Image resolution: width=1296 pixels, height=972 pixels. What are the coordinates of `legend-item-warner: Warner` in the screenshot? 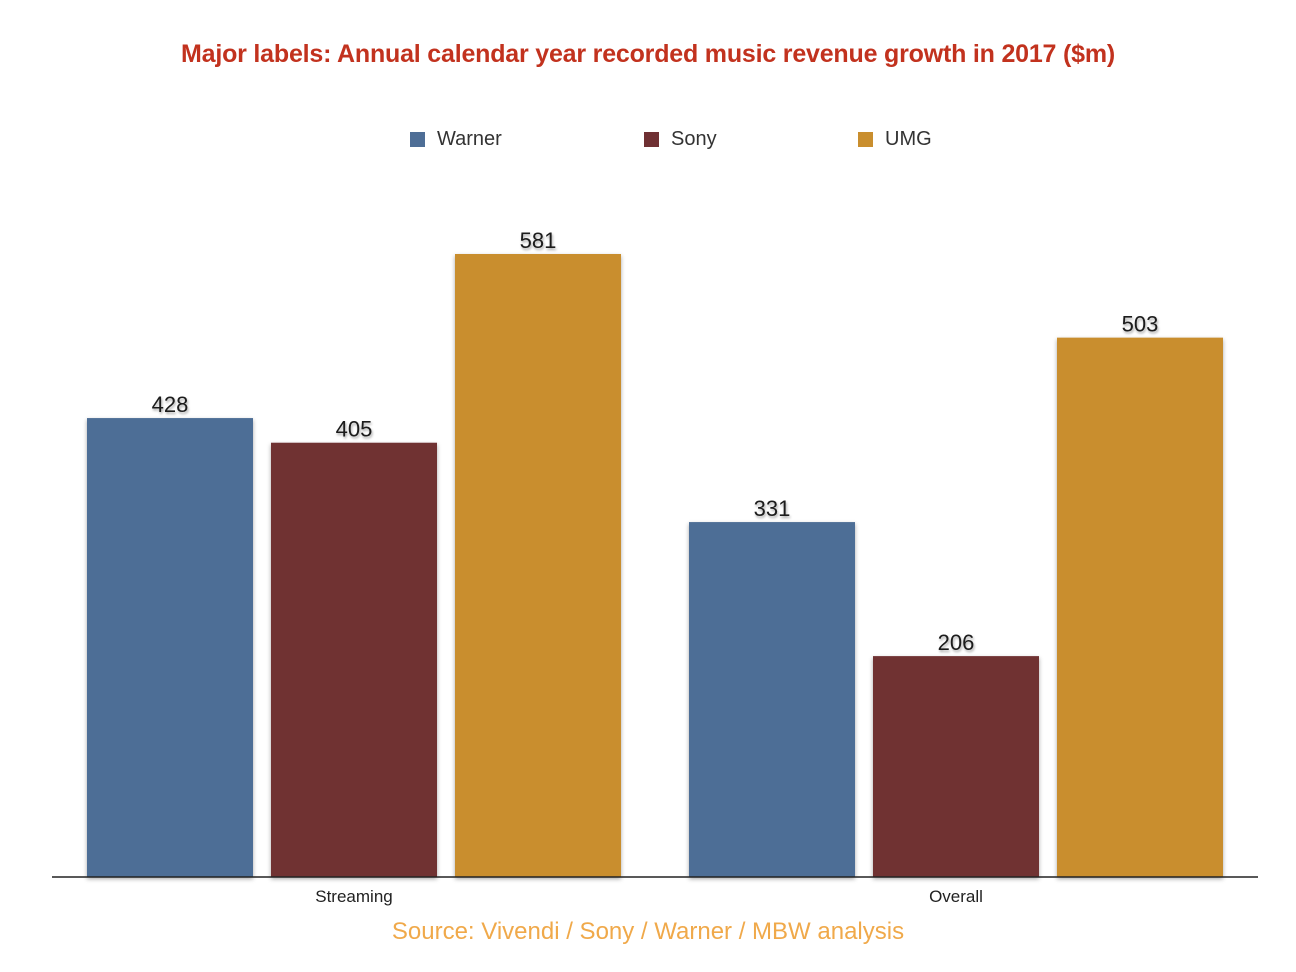 It's located at (456, 139).